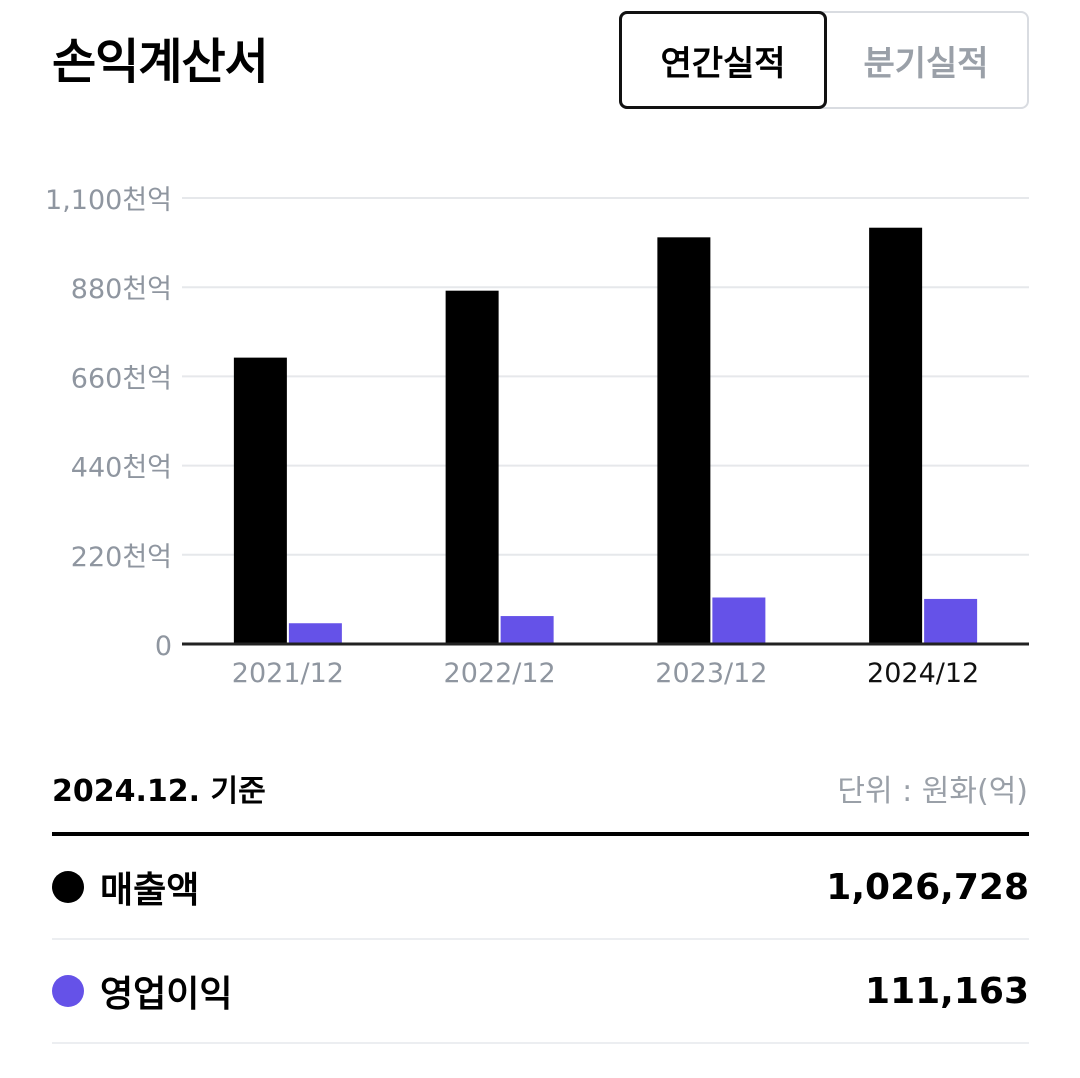 The width and height of the screenshot is (1080, 1078). I want to click on y-tick-label: 660천억, so click(121, 378).